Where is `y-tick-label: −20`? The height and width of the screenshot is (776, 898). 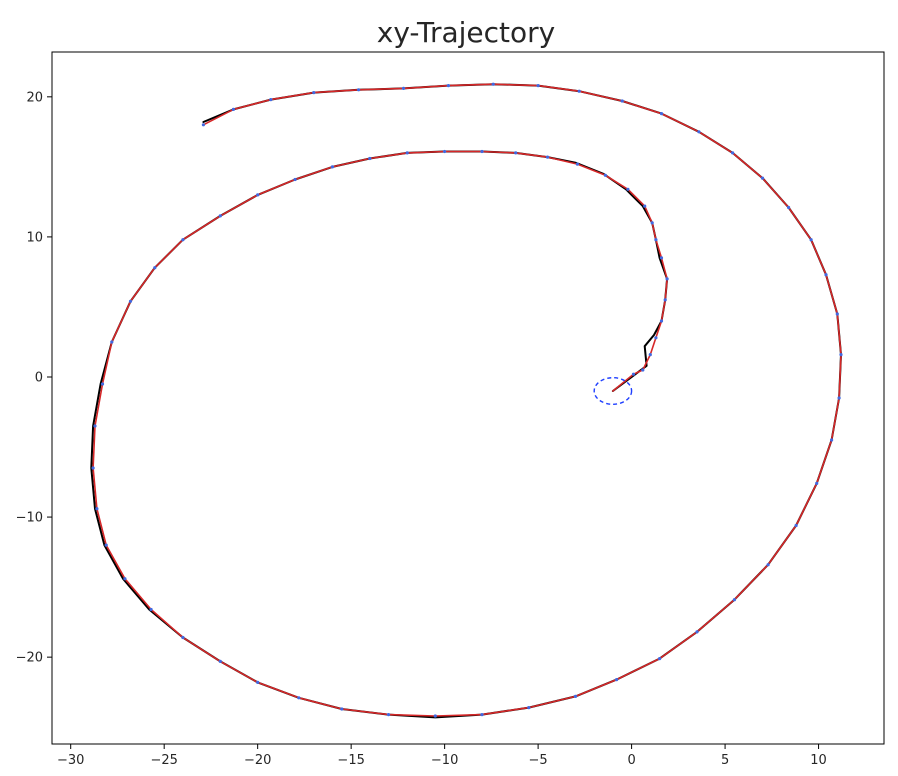
y-tick-label: −20 is located at coordinates (29, 658).